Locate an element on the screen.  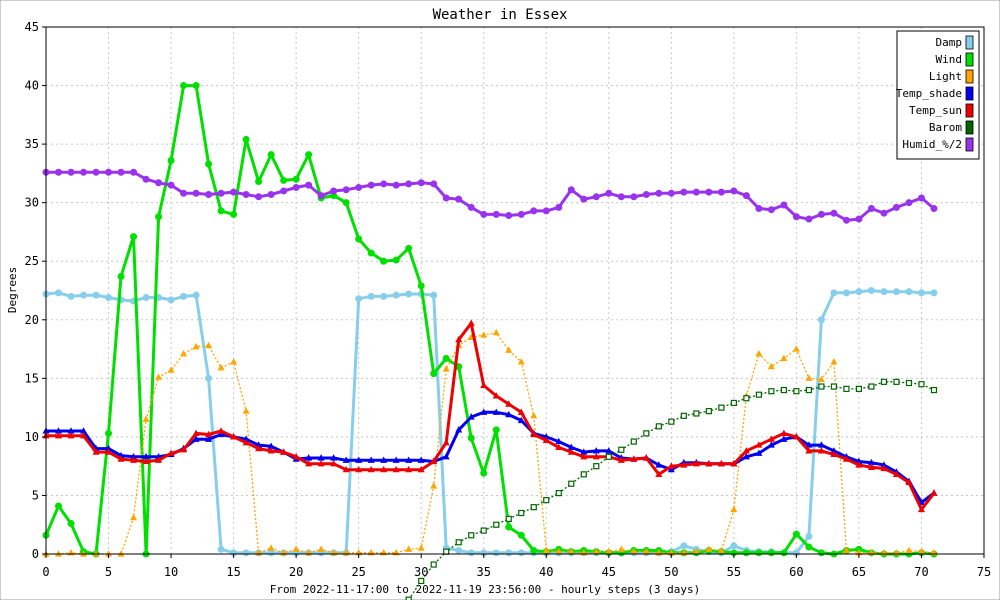
y-tick-label: 45 is located at coordinates (32, 27).